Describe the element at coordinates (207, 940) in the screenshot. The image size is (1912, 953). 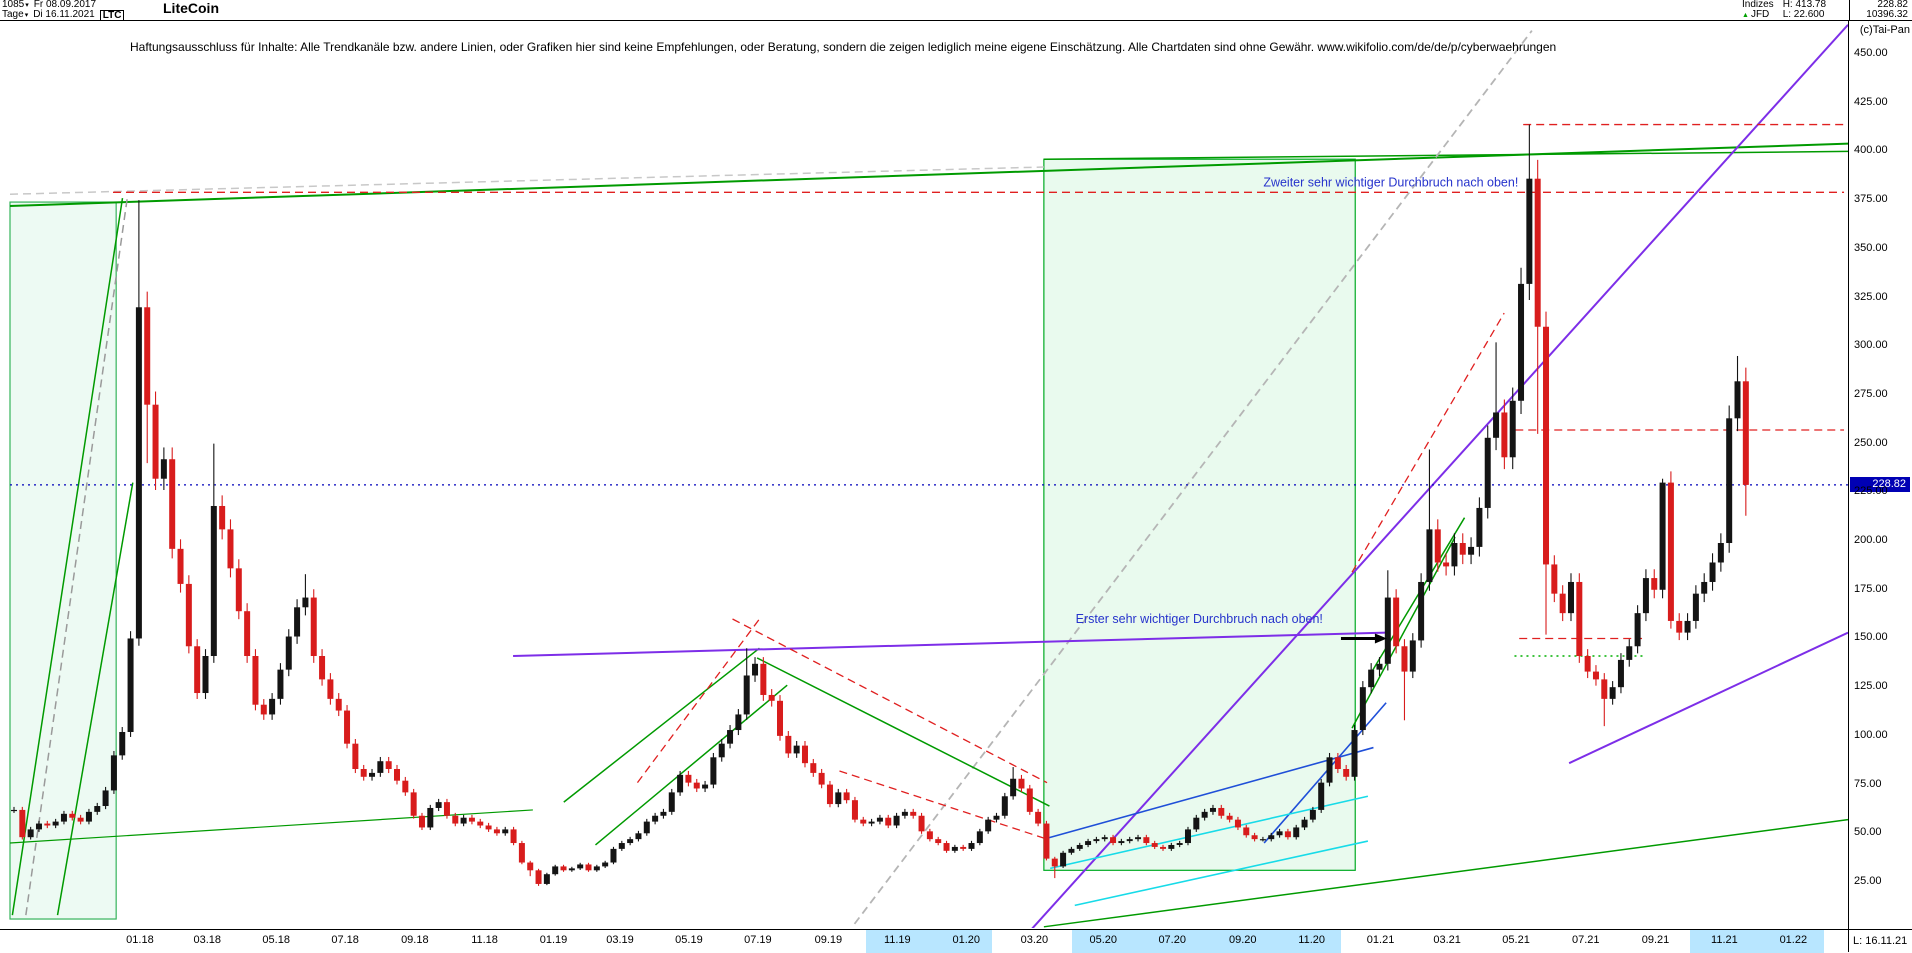
I see `x-axis-label: 03.18` at that location.